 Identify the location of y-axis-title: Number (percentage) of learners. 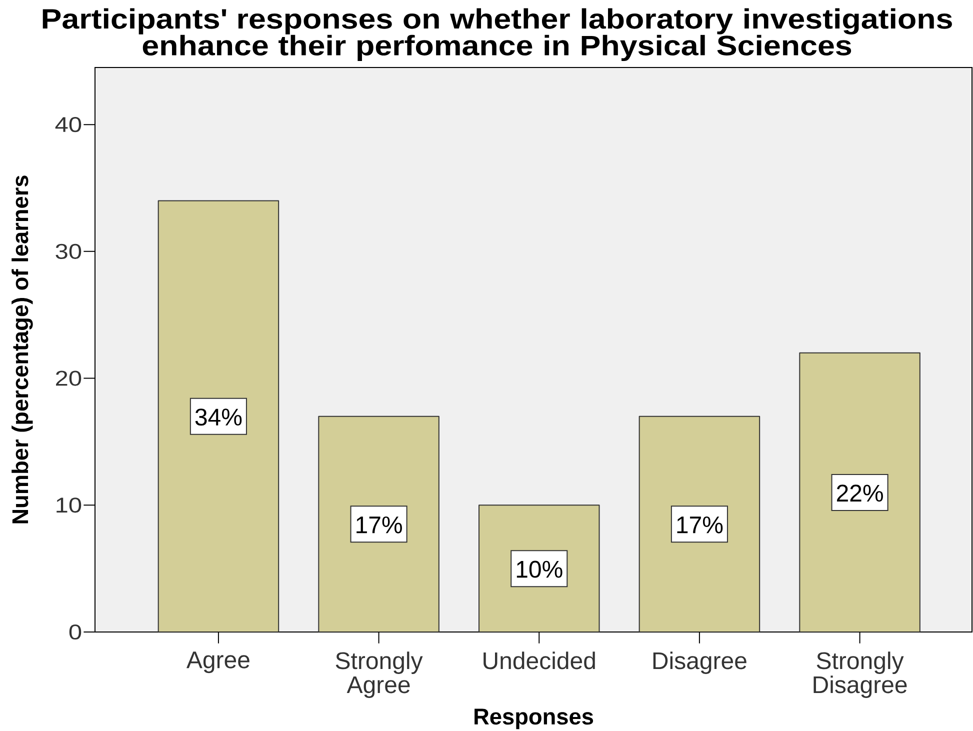
(22, 350).